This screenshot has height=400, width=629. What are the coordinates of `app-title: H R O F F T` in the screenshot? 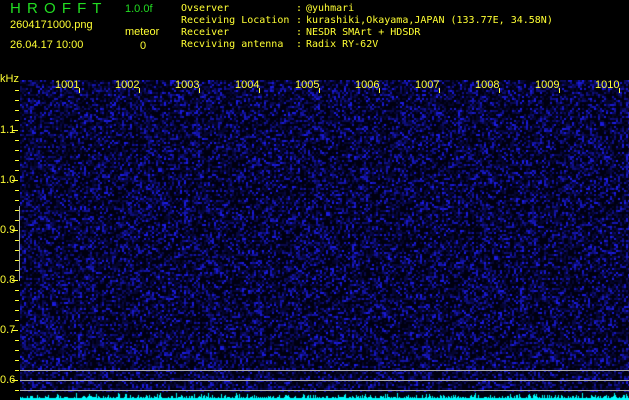 It's located at (56, 8).